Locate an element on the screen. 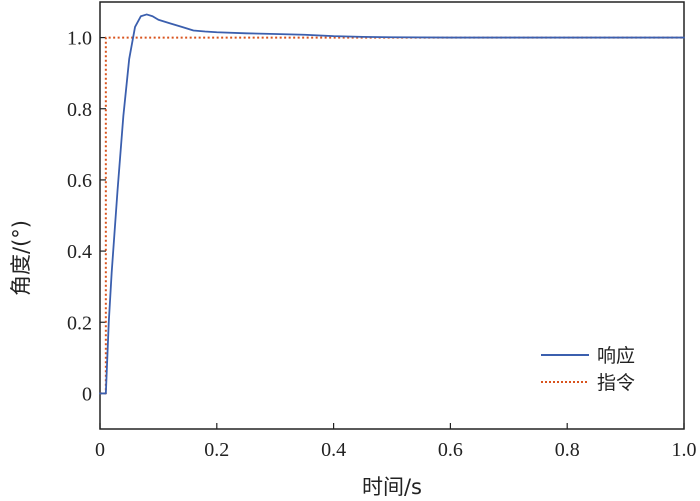 The image size is (700, 501). y-tick-label: 0.8 is located at coordinates (79, 110).